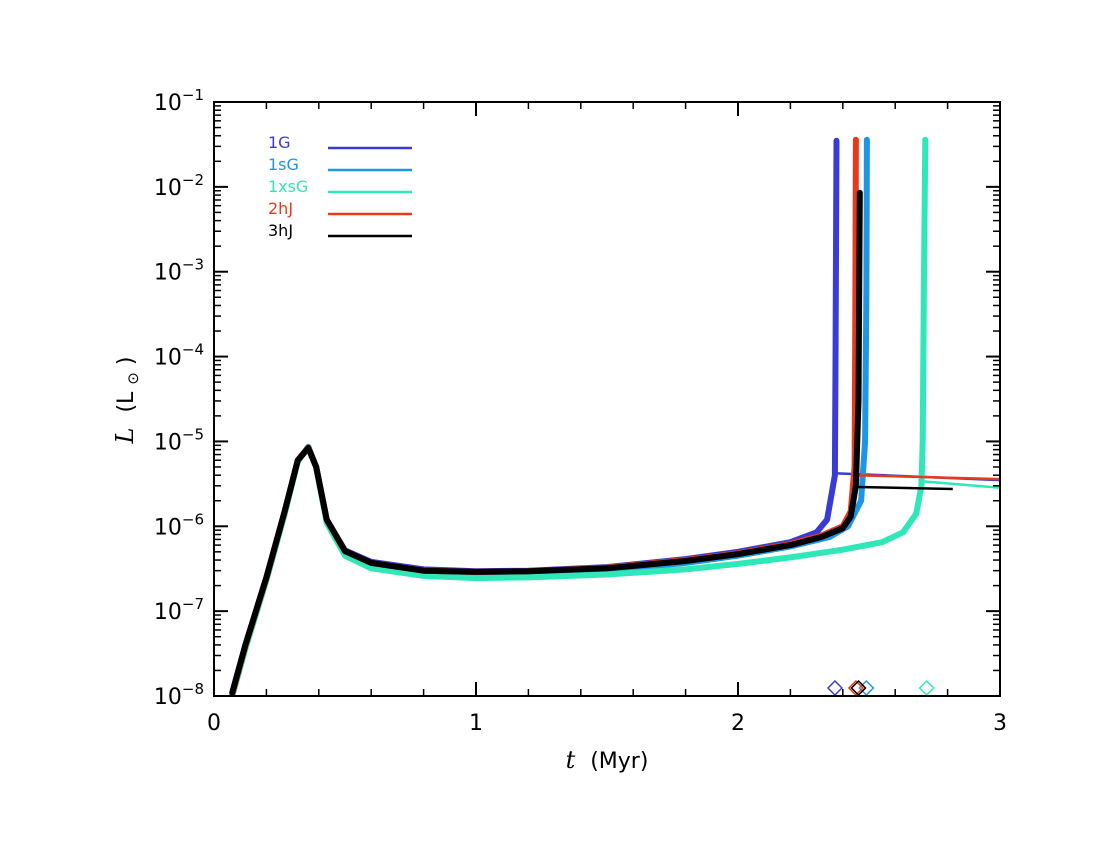 The height and width of the screenshot is (850, 1100). I want to click on series-tail-1xsg, so click(960, 484).